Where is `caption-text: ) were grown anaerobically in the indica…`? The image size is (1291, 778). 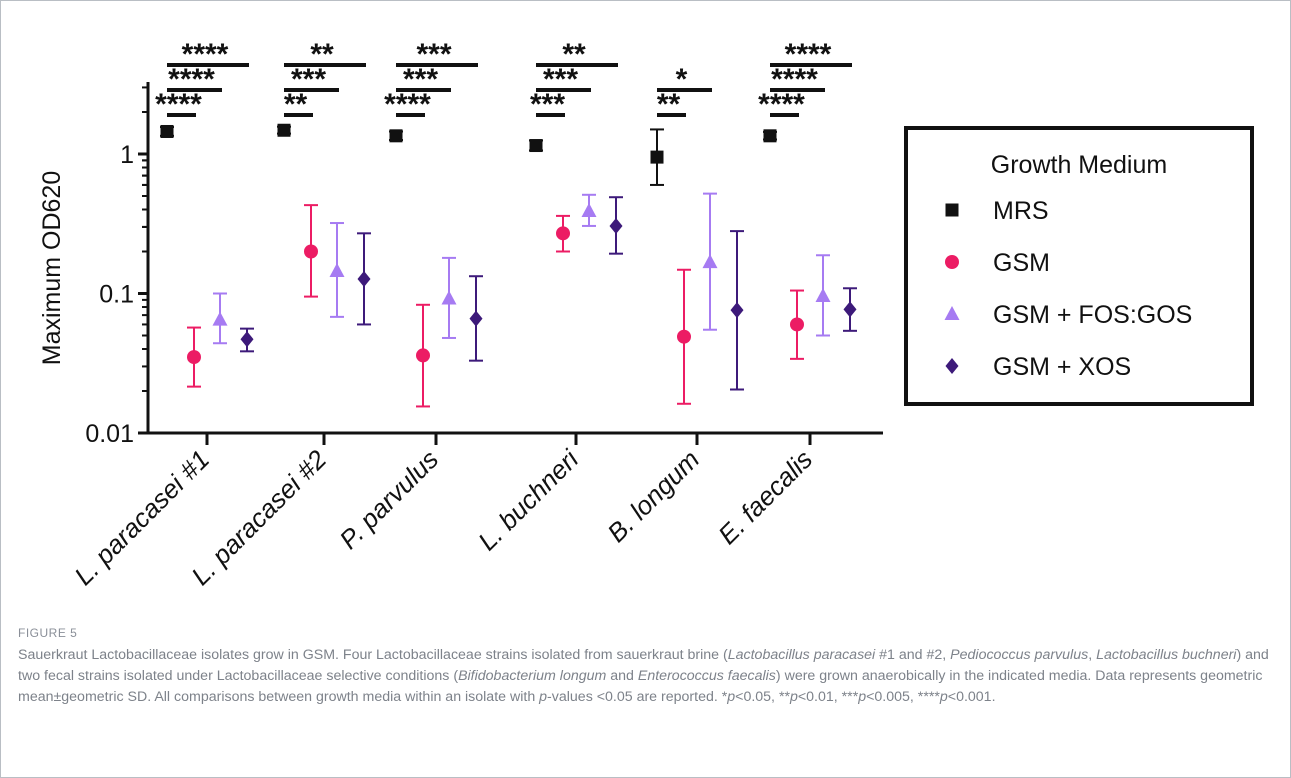 caption-text: ) were grown anaerobically in the indica… is located at coordinates (640, 686).